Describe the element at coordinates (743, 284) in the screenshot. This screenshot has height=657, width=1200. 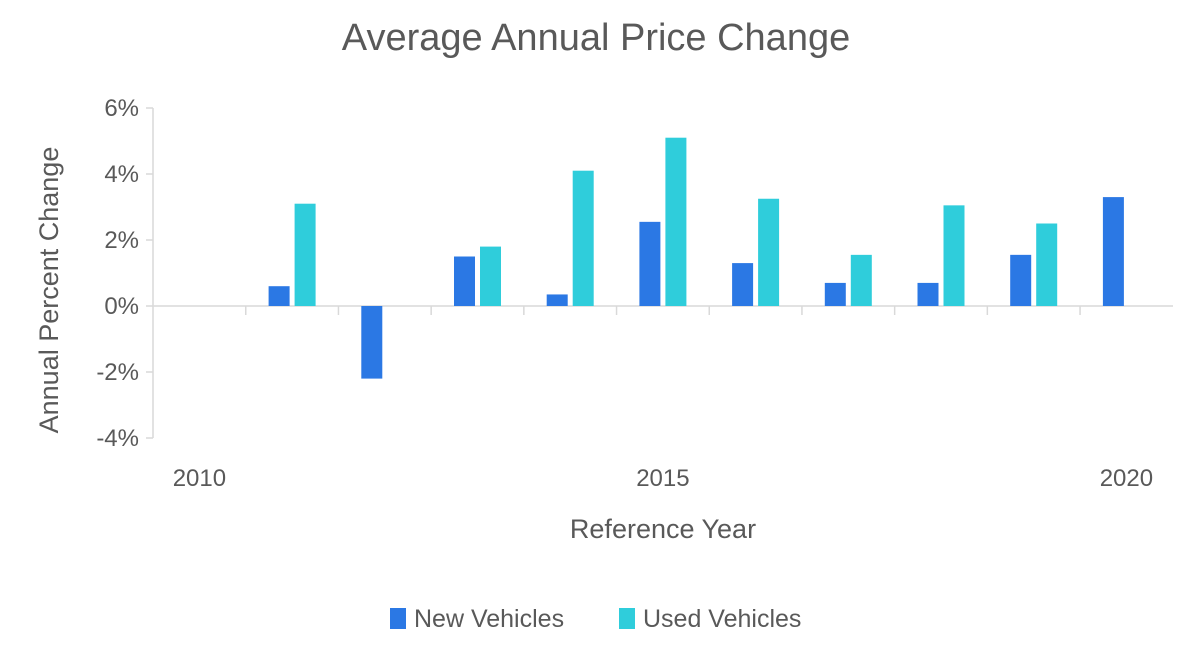
I see `bar-new-vehicles-2016` at that location.